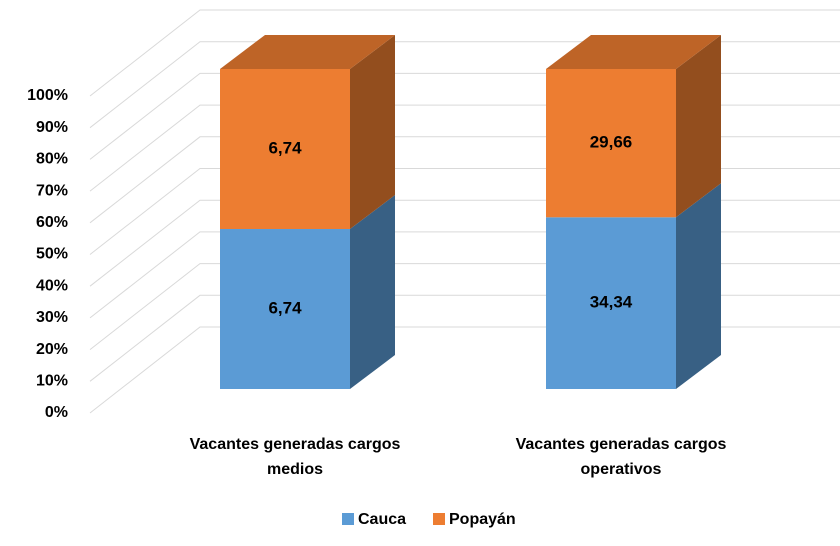  I want to click on legend-label: Popayán, so click(482, 519).